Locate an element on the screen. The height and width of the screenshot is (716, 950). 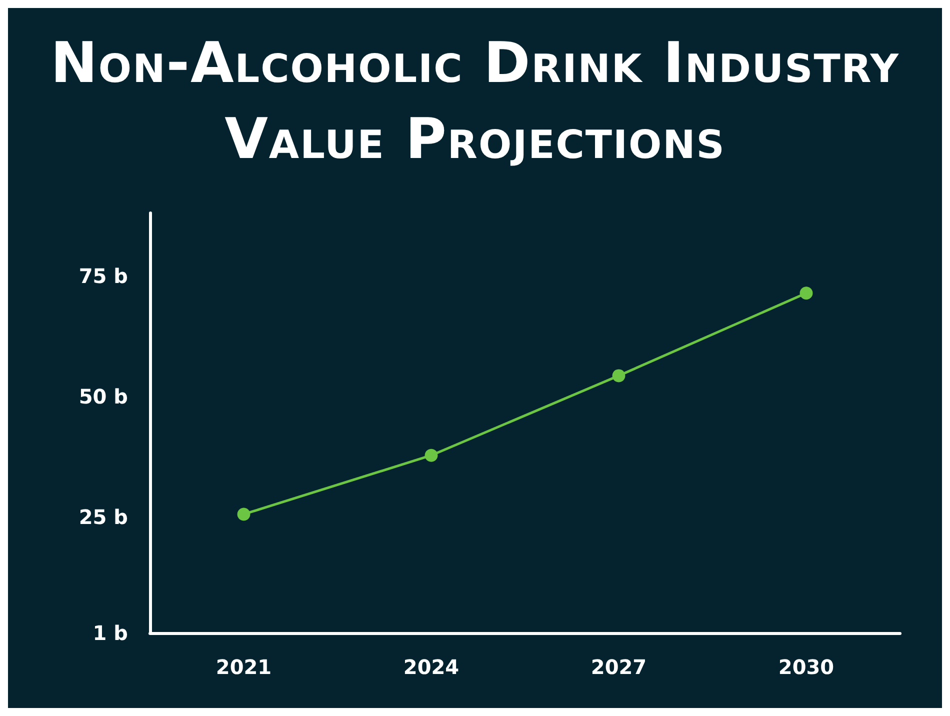
y-tick-label: 50 b is located at coordinates (103, 396).